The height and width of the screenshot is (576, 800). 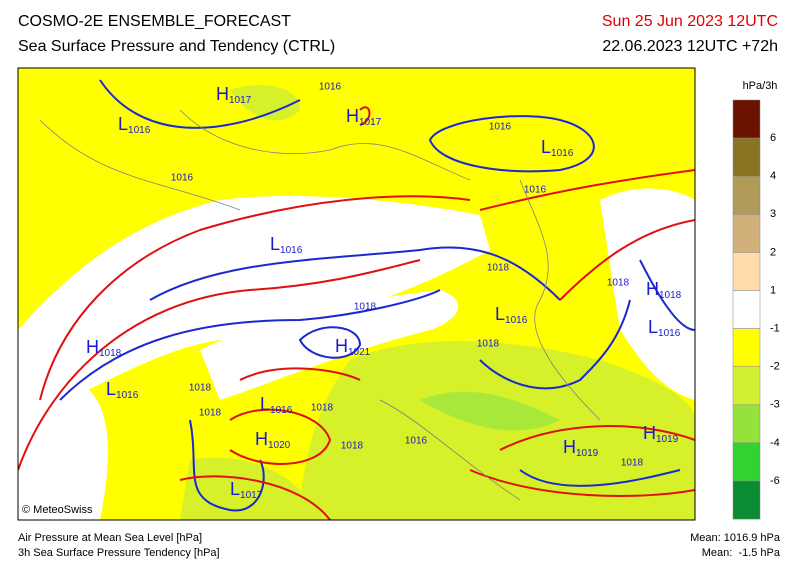 I want to click on center-value: 1021, so click(x=359, y=352).